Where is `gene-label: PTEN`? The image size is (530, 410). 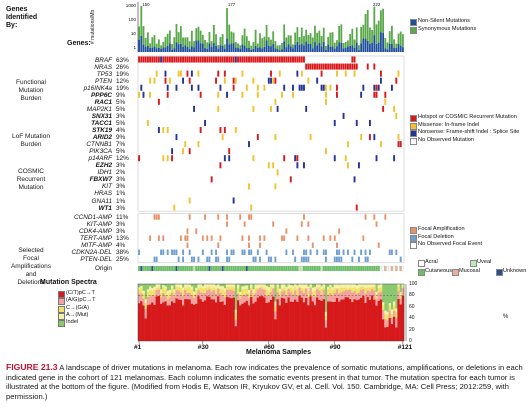
gene-label: PTEN is located at coordinates (103, 81).